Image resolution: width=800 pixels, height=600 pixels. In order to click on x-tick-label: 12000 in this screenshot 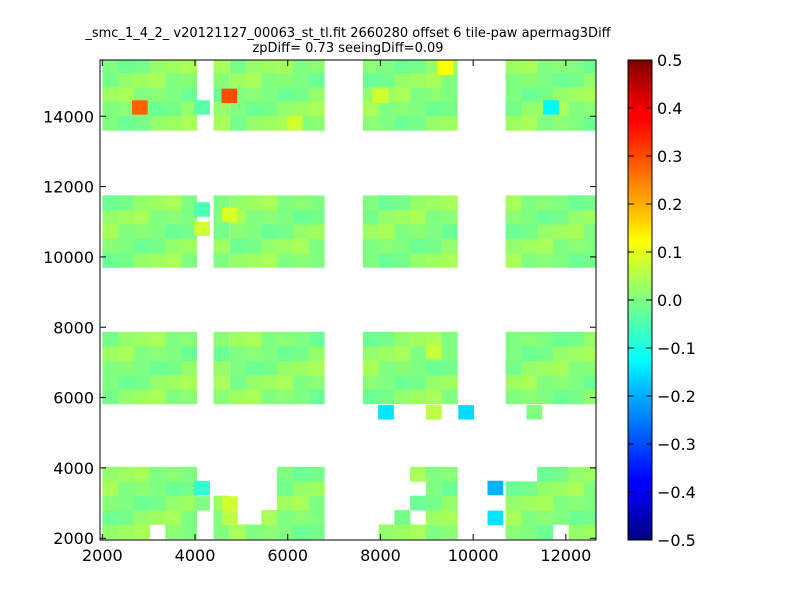, I will do `click(565, 555)`.